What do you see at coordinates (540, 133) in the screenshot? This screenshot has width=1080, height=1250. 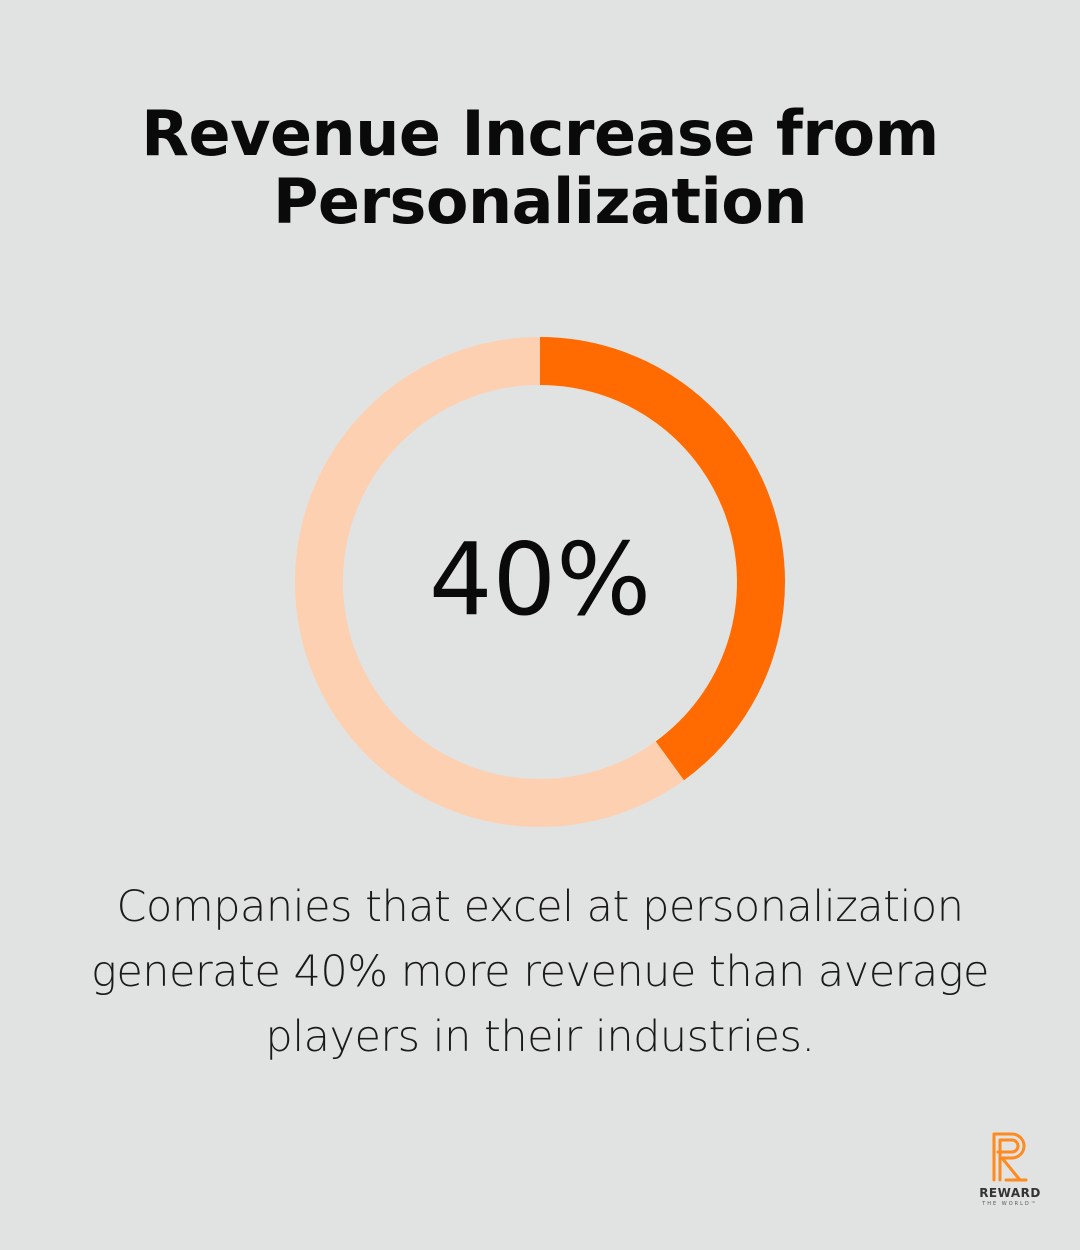 I see `chart-title-line-1: Revenue Increase from` at bounding box center [540, 133].